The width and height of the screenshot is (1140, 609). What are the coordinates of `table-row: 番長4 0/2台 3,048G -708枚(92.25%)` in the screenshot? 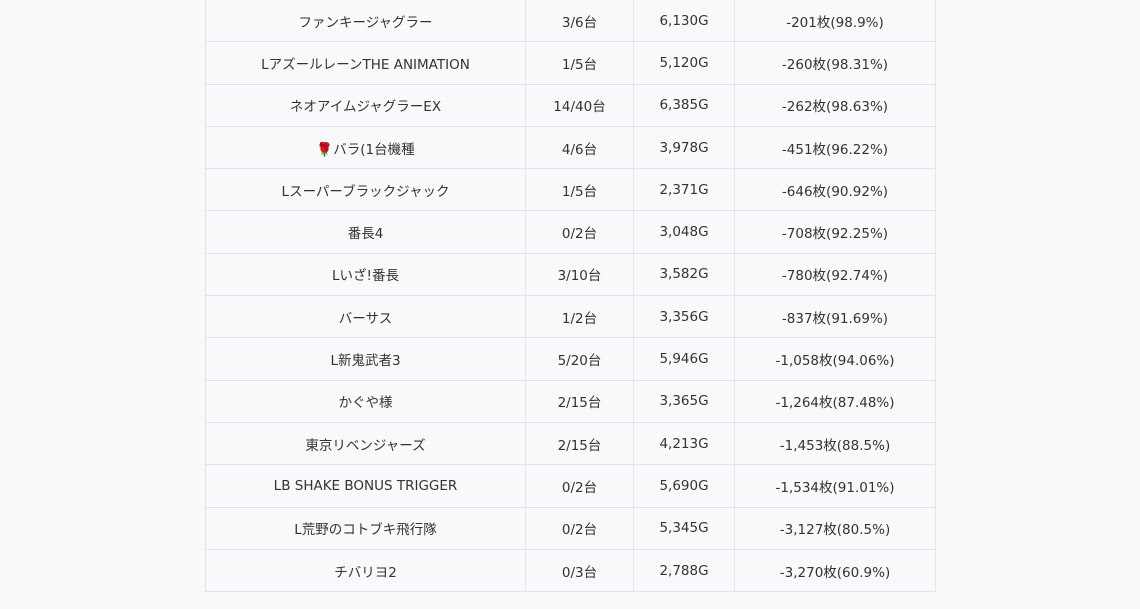 It's located at (570, 232).